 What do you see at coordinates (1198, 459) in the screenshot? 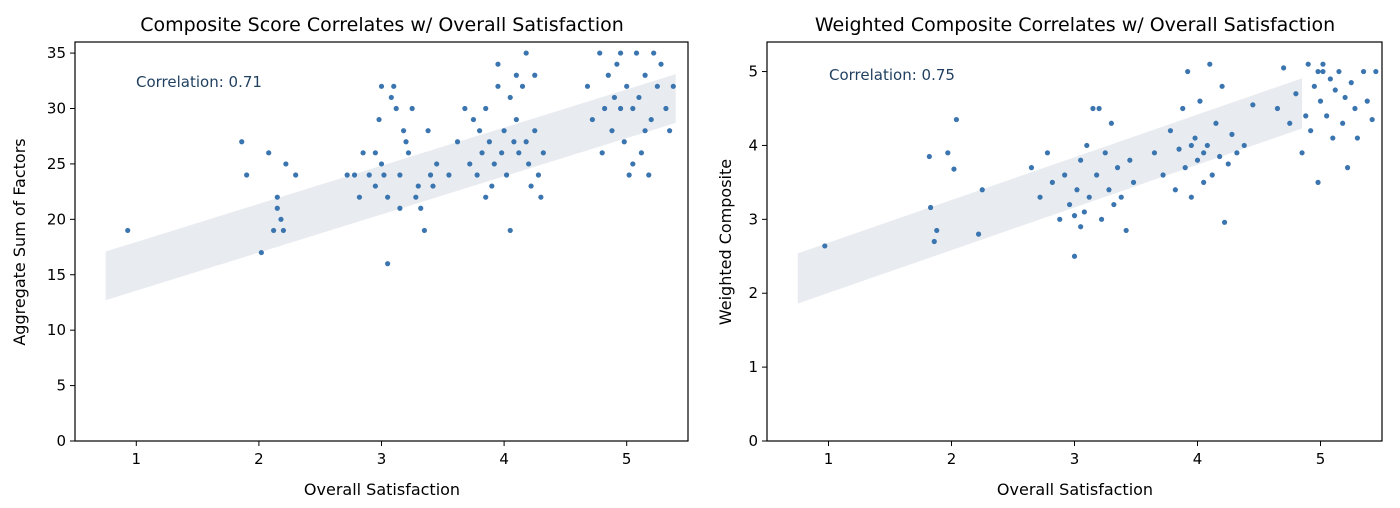
I see `x-tick-label: 4` at bounding box center [1198, 459].